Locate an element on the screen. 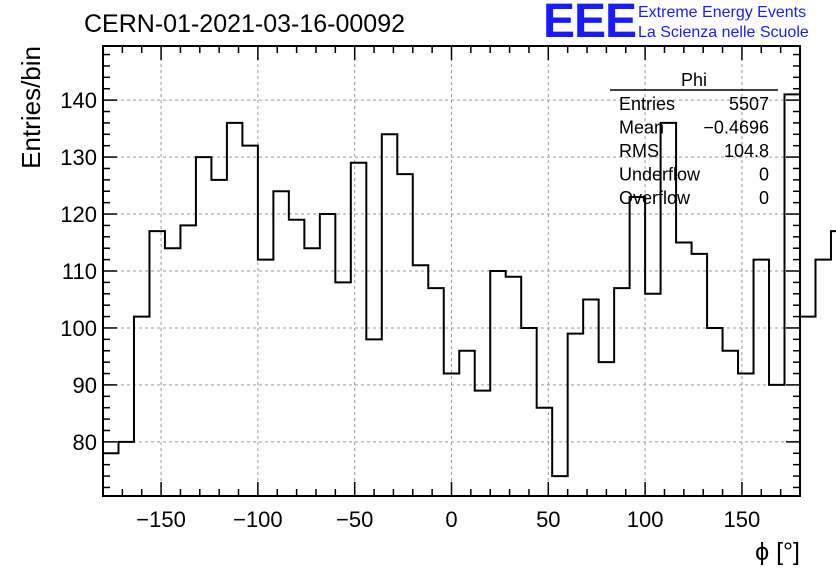  stats-value: 5507 is located at coordinates (749, 104).